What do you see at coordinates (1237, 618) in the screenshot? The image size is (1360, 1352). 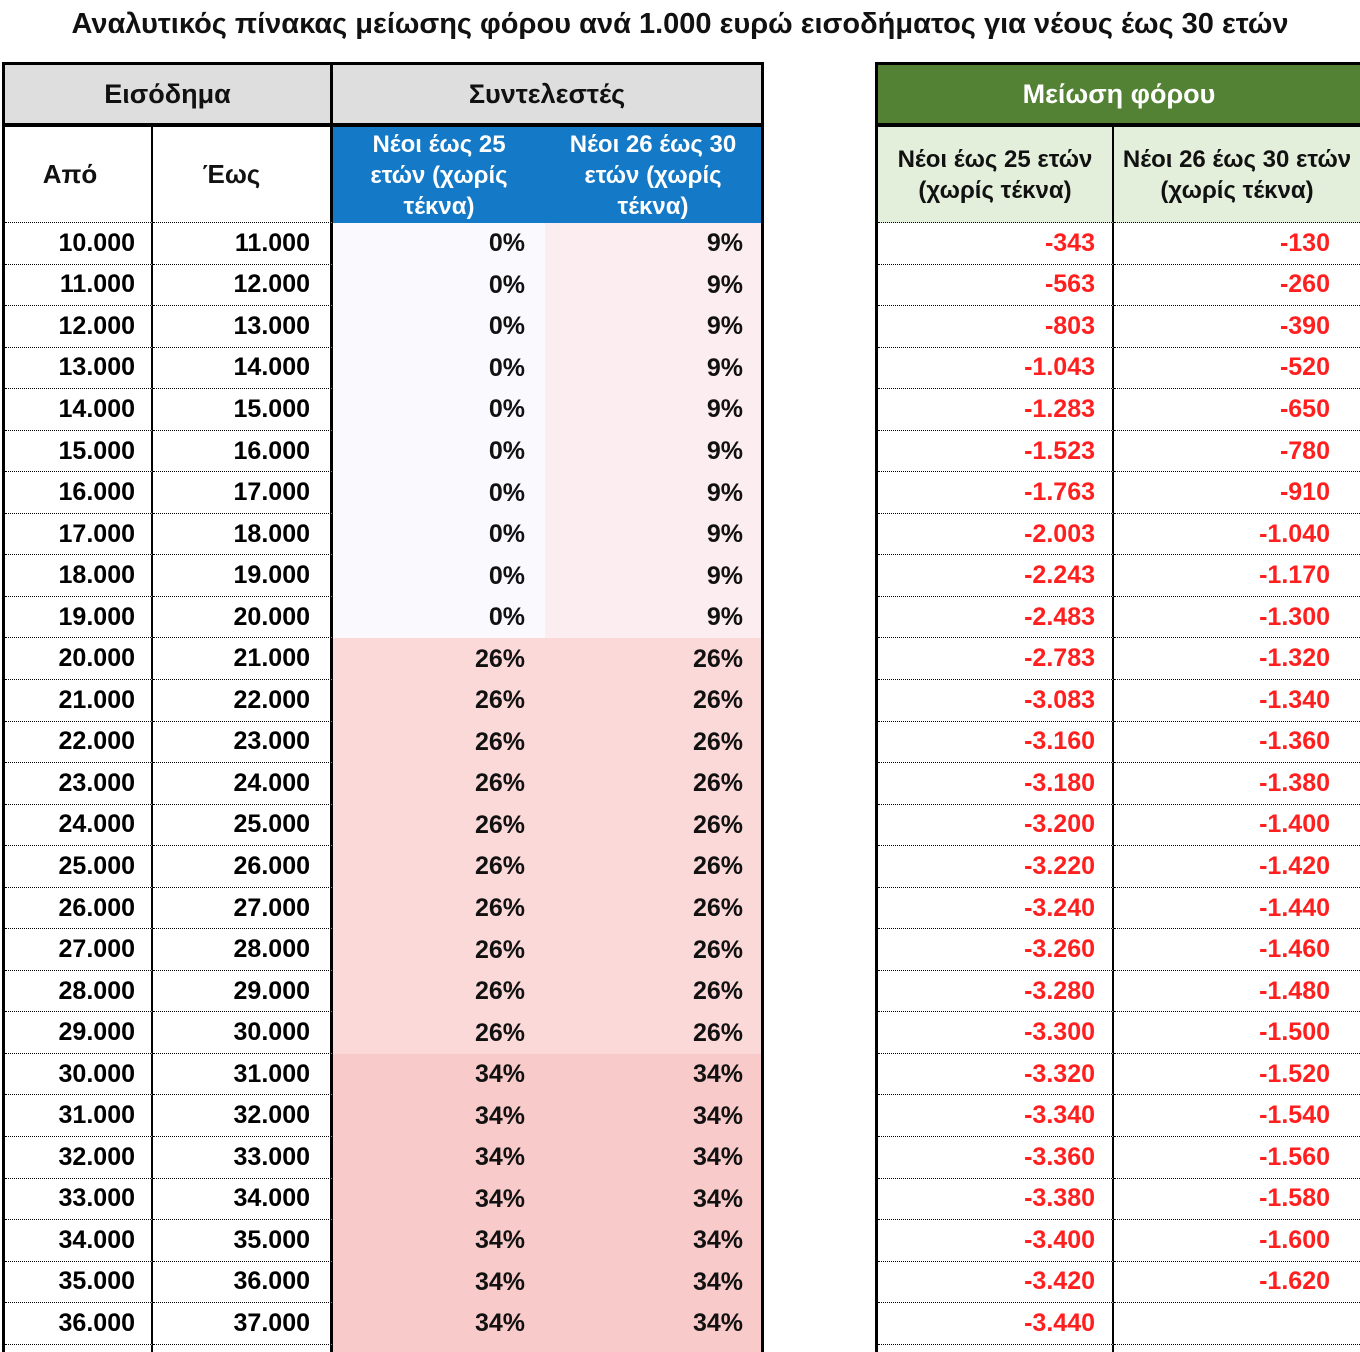 I see `reduction-26to30-cell: -1.300` at bounding box center [1237, 618].